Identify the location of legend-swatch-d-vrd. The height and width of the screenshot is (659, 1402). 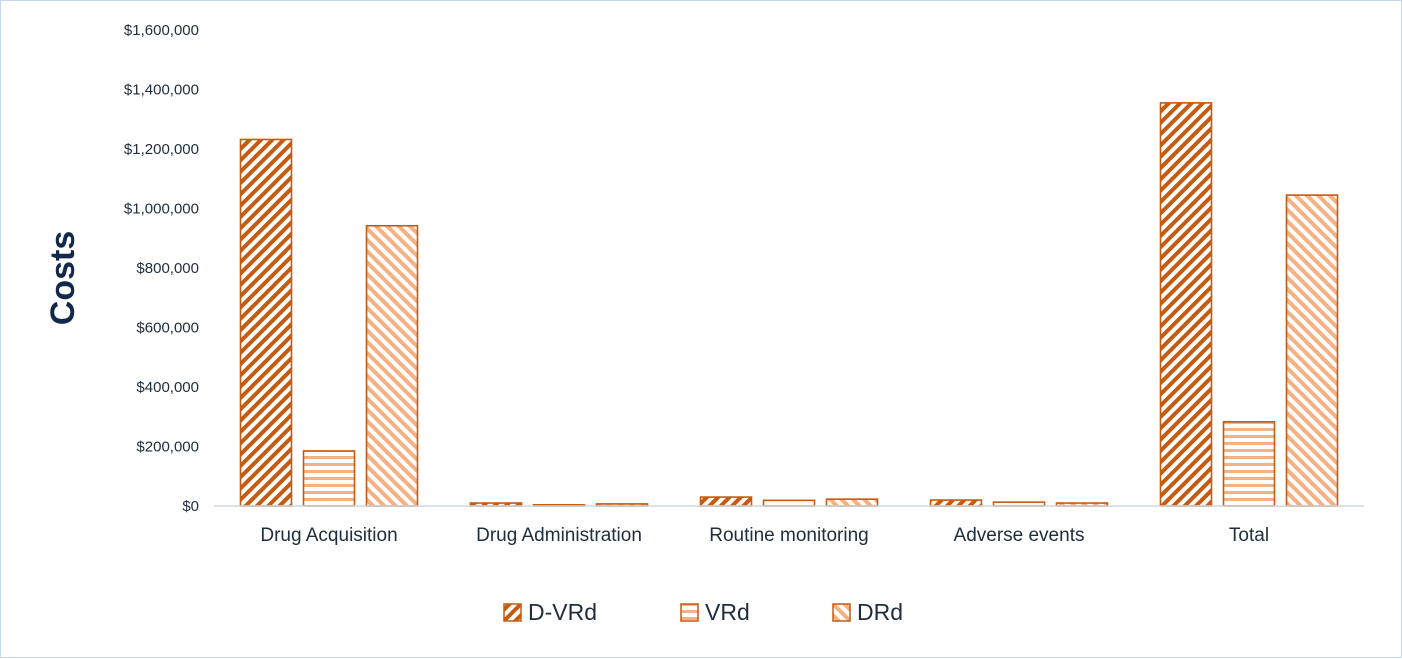
(512, 612).